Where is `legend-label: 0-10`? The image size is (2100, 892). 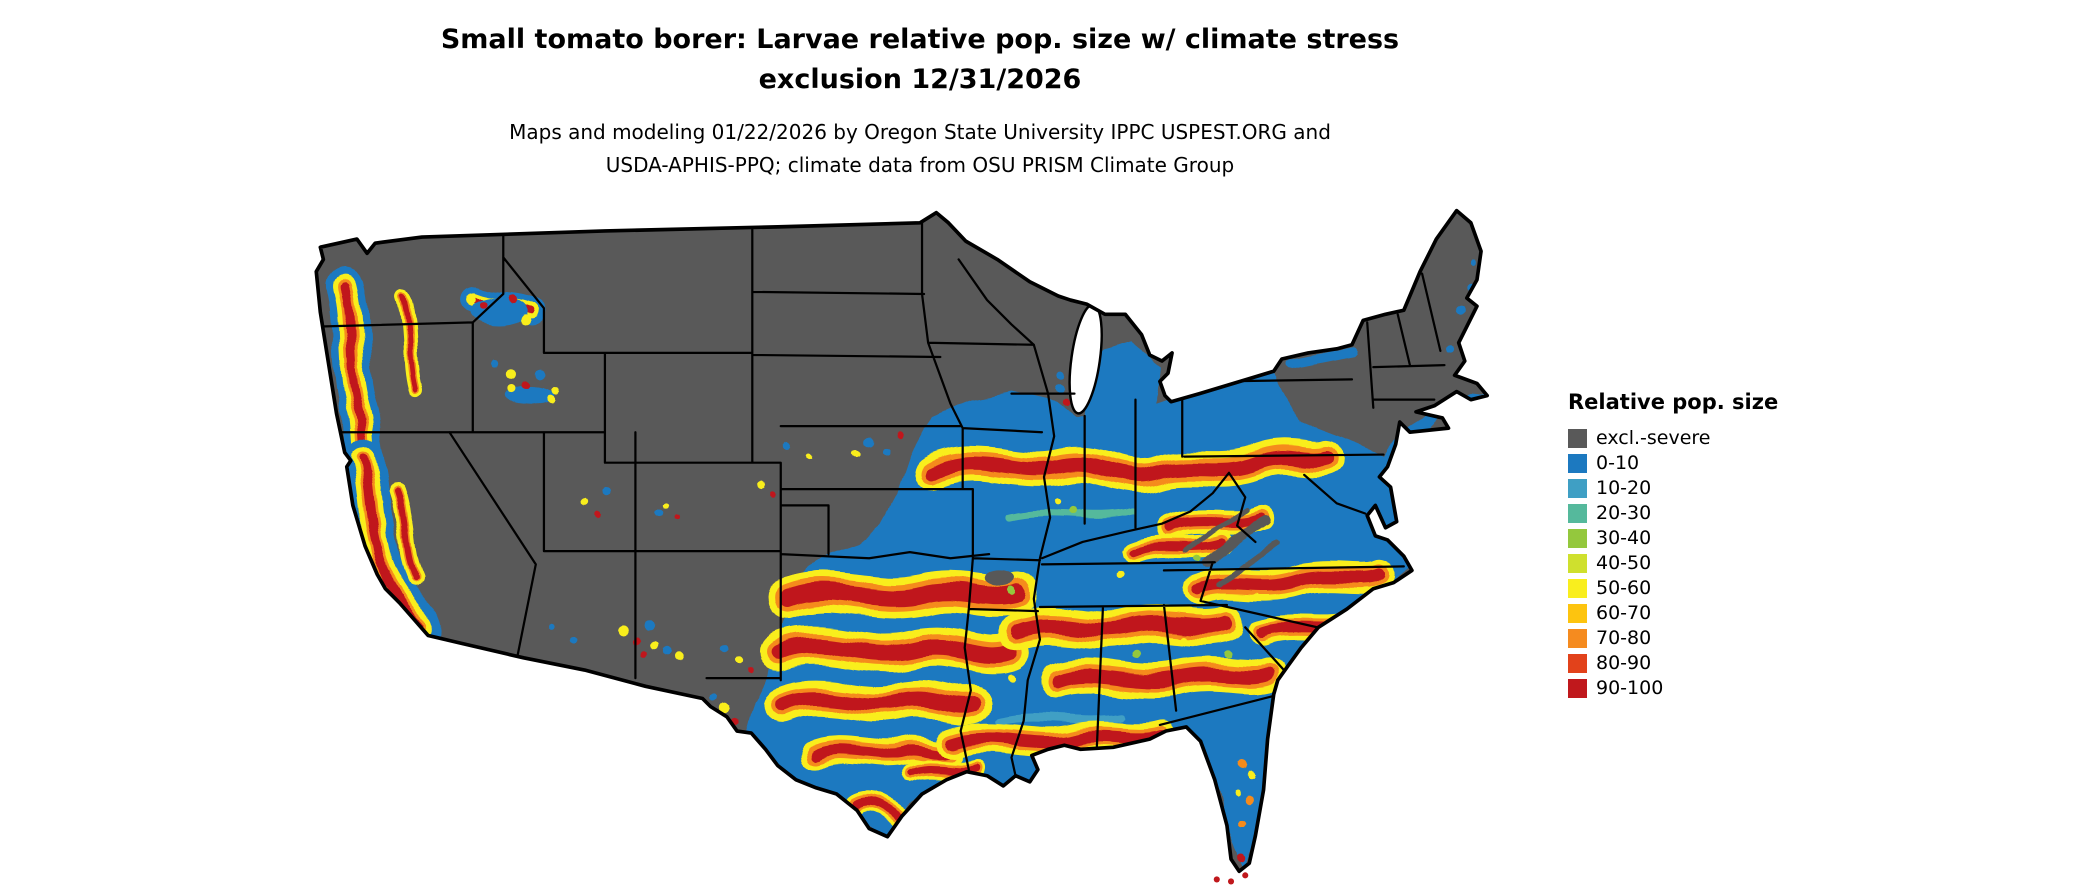 legend-label: 0-10 is located at coordinates (1618, 463).